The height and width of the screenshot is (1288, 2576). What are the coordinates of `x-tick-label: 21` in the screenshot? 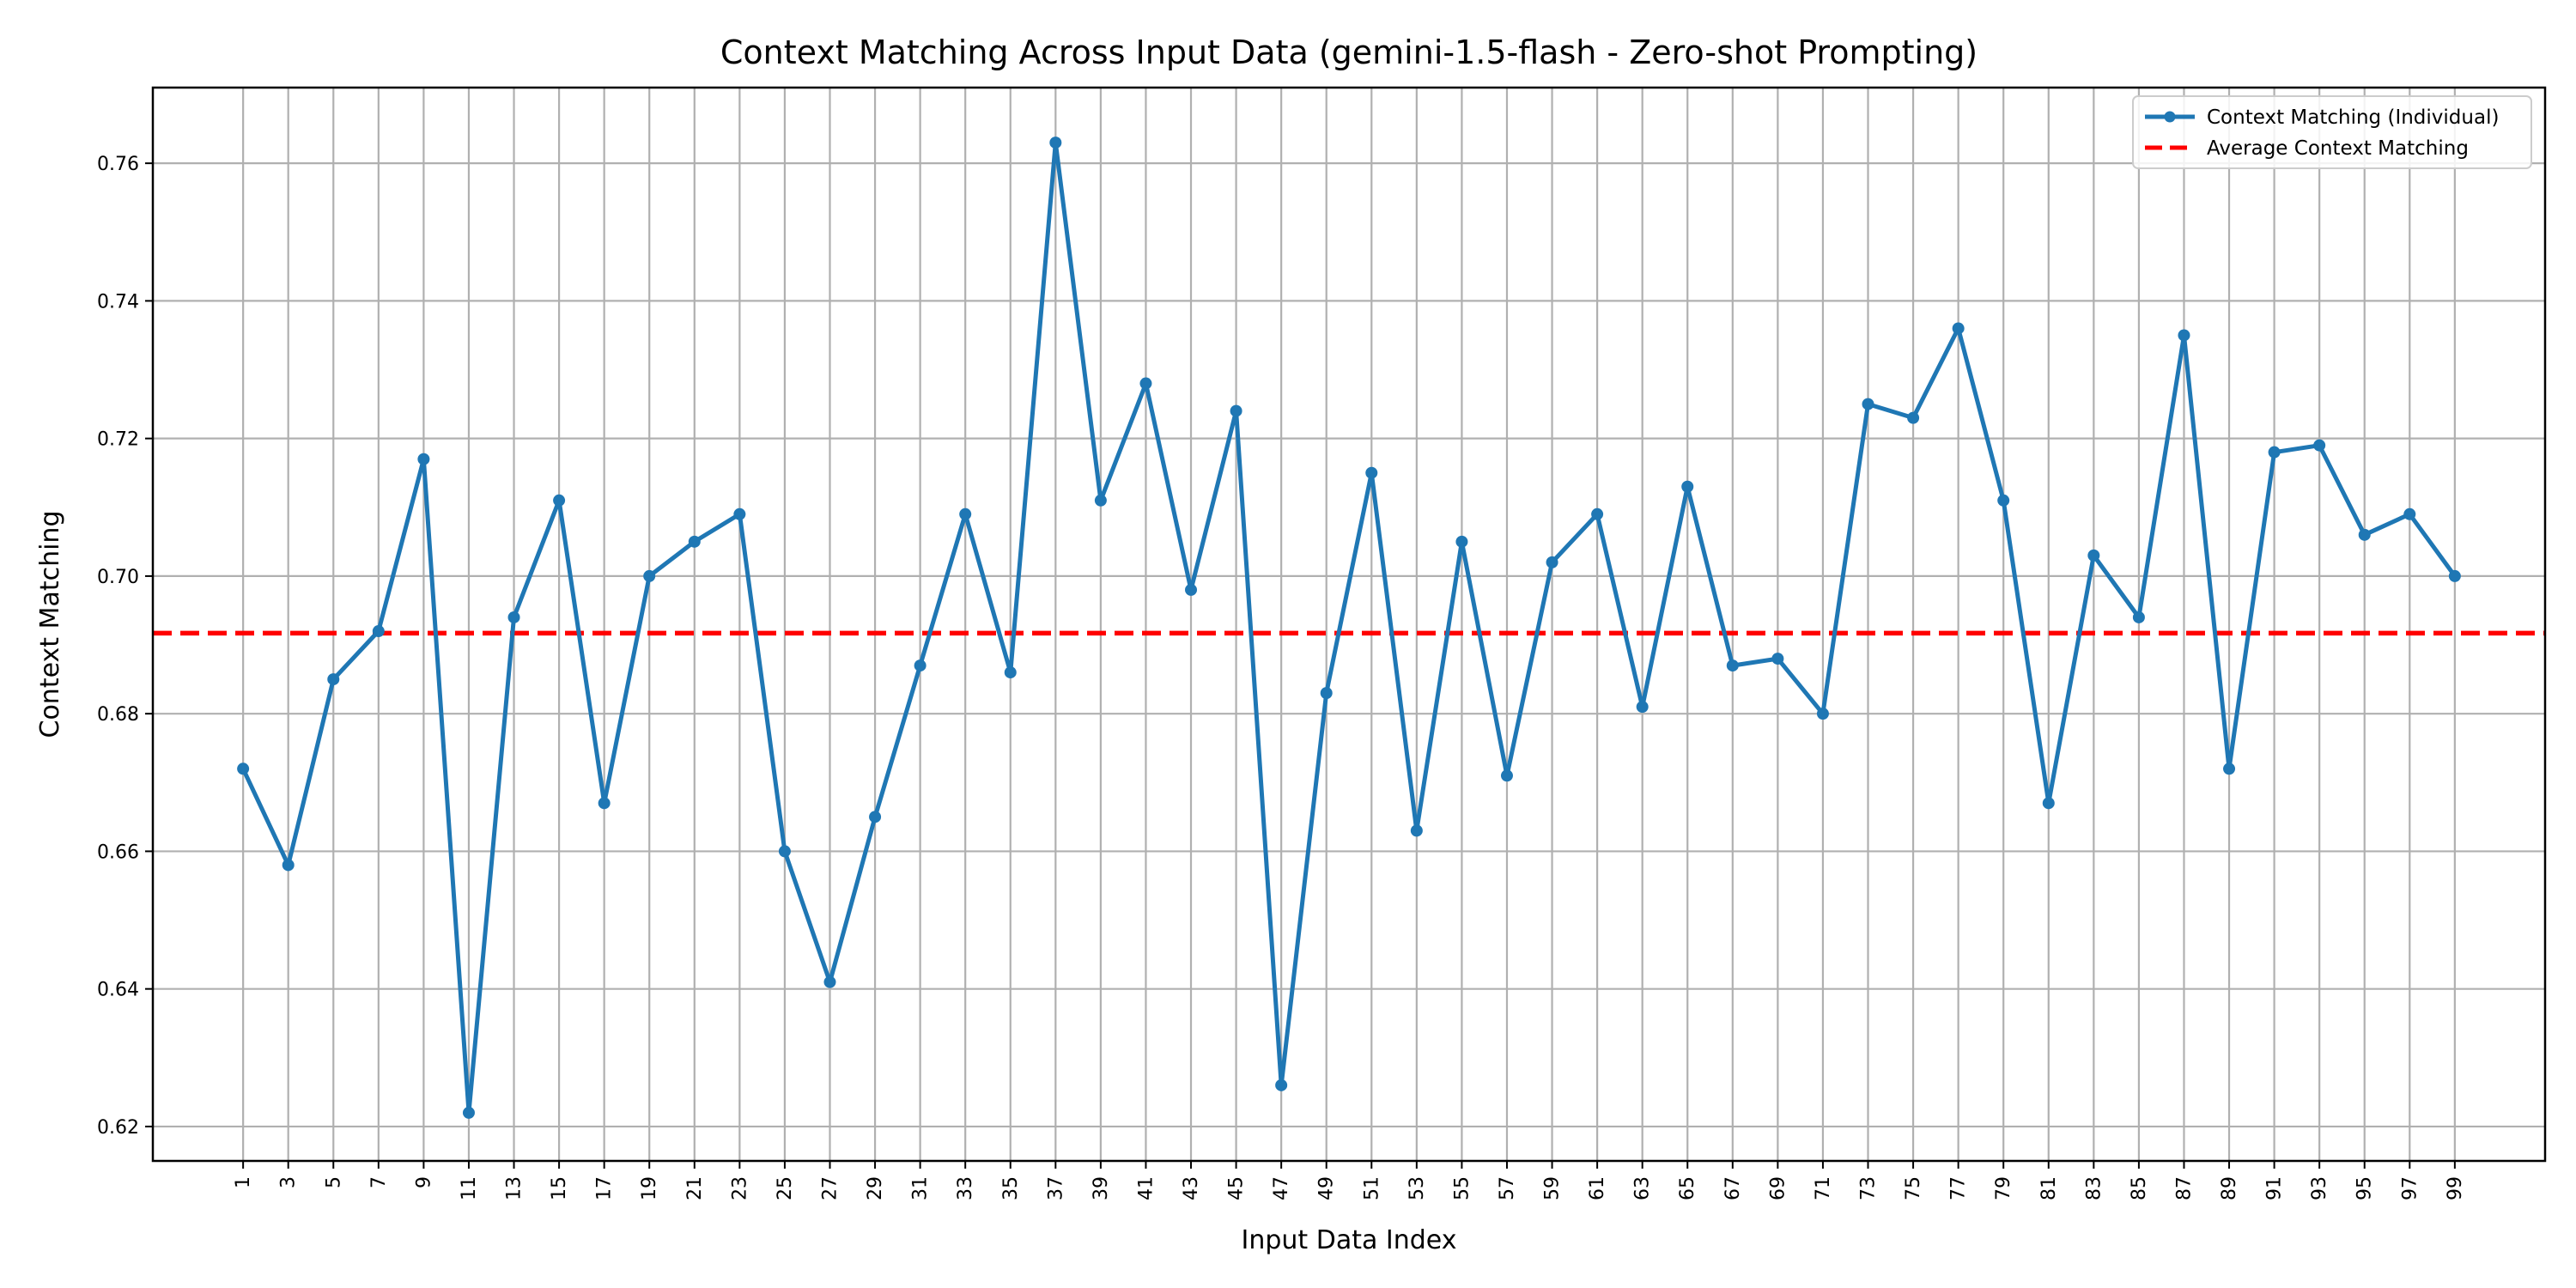 It's located at (695, 1188).